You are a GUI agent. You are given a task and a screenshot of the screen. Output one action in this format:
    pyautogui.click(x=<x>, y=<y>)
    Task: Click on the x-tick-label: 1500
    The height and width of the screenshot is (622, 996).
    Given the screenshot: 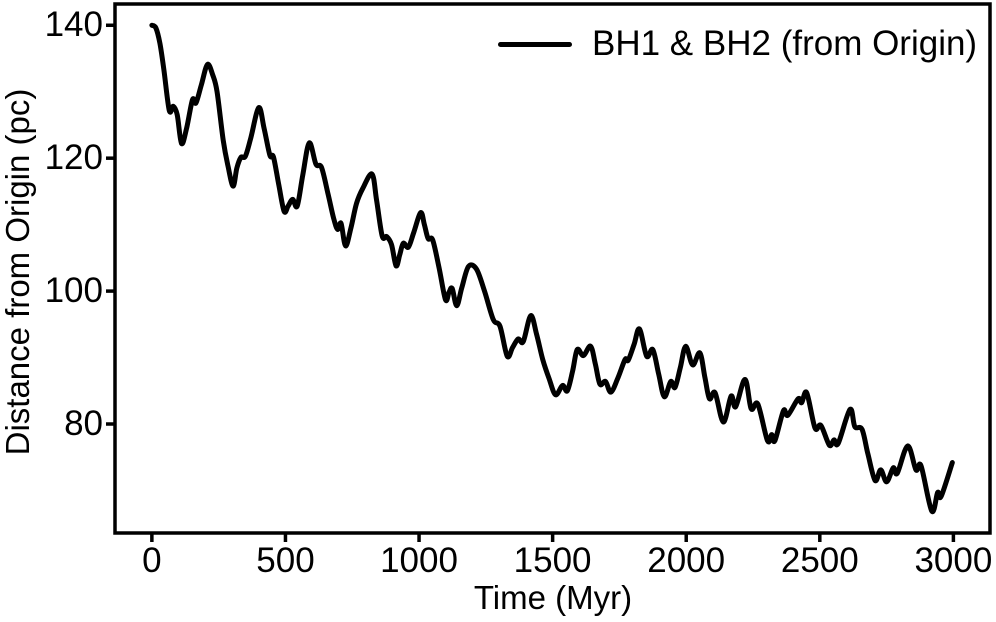 What is the action you would take?
    pyautogui.click(x=552, y=560)
    